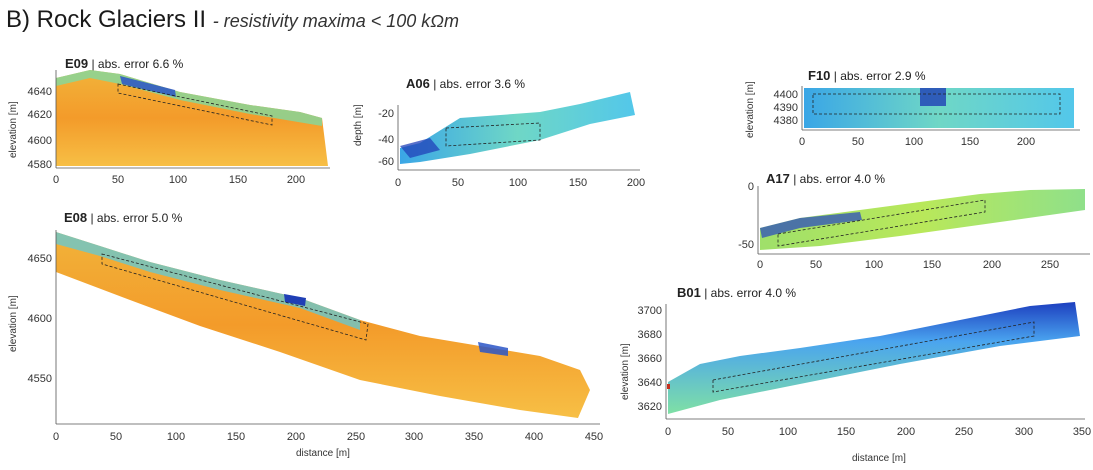  What do you see at coordinates (335, 21) in the screenshot?
I see `figure-subtitle: - resistivity maxima < 100 kΩm` at bounding box center [335, 21].